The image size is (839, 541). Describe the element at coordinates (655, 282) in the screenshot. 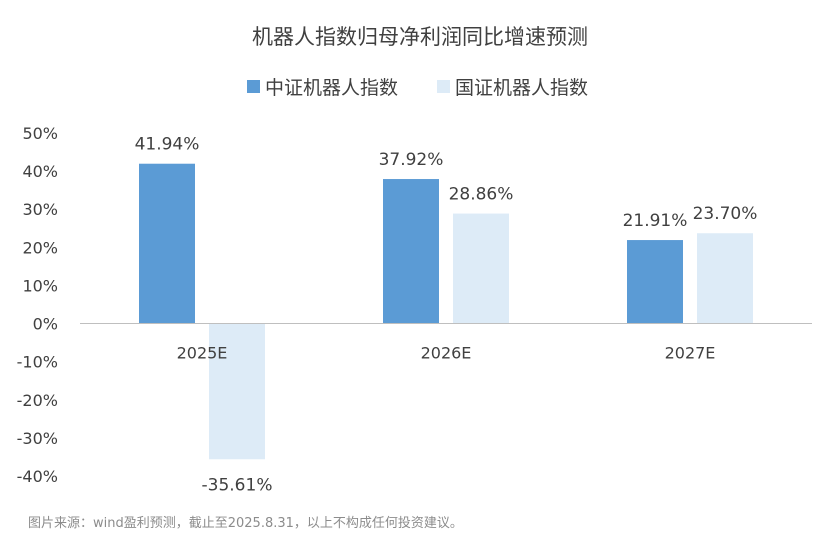

I see `bar-series-1-2027E` at that location.